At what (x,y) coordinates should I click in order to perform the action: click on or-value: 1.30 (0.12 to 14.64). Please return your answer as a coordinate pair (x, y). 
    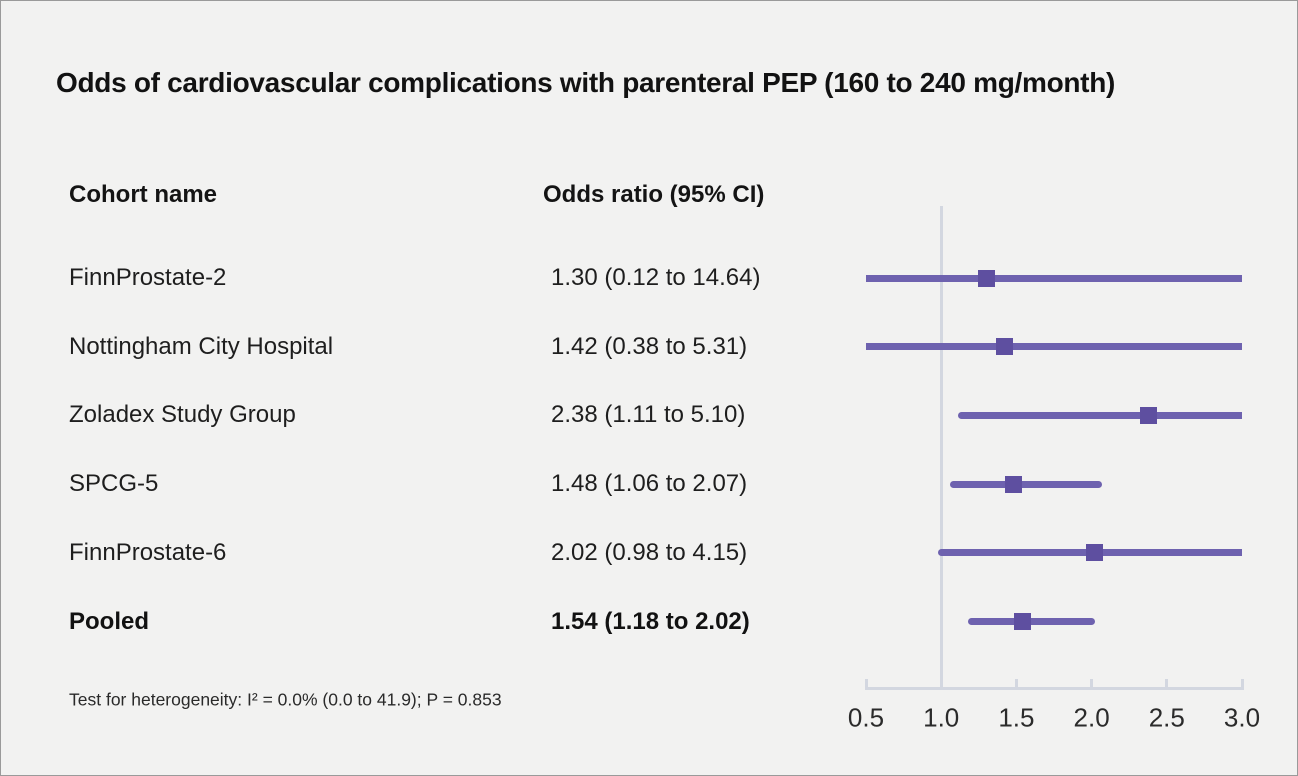
    Looking at the image, I should click on (656, 277).